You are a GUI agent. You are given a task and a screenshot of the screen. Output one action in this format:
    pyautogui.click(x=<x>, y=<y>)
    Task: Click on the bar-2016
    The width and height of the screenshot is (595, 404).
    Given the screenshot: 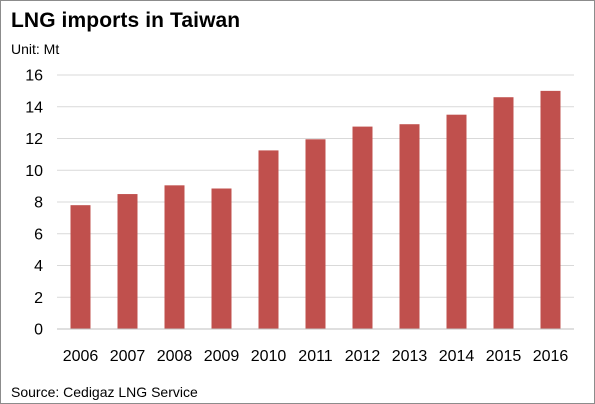 What is the action you would take?
    pyautogui.click(x=550, y=209)
    